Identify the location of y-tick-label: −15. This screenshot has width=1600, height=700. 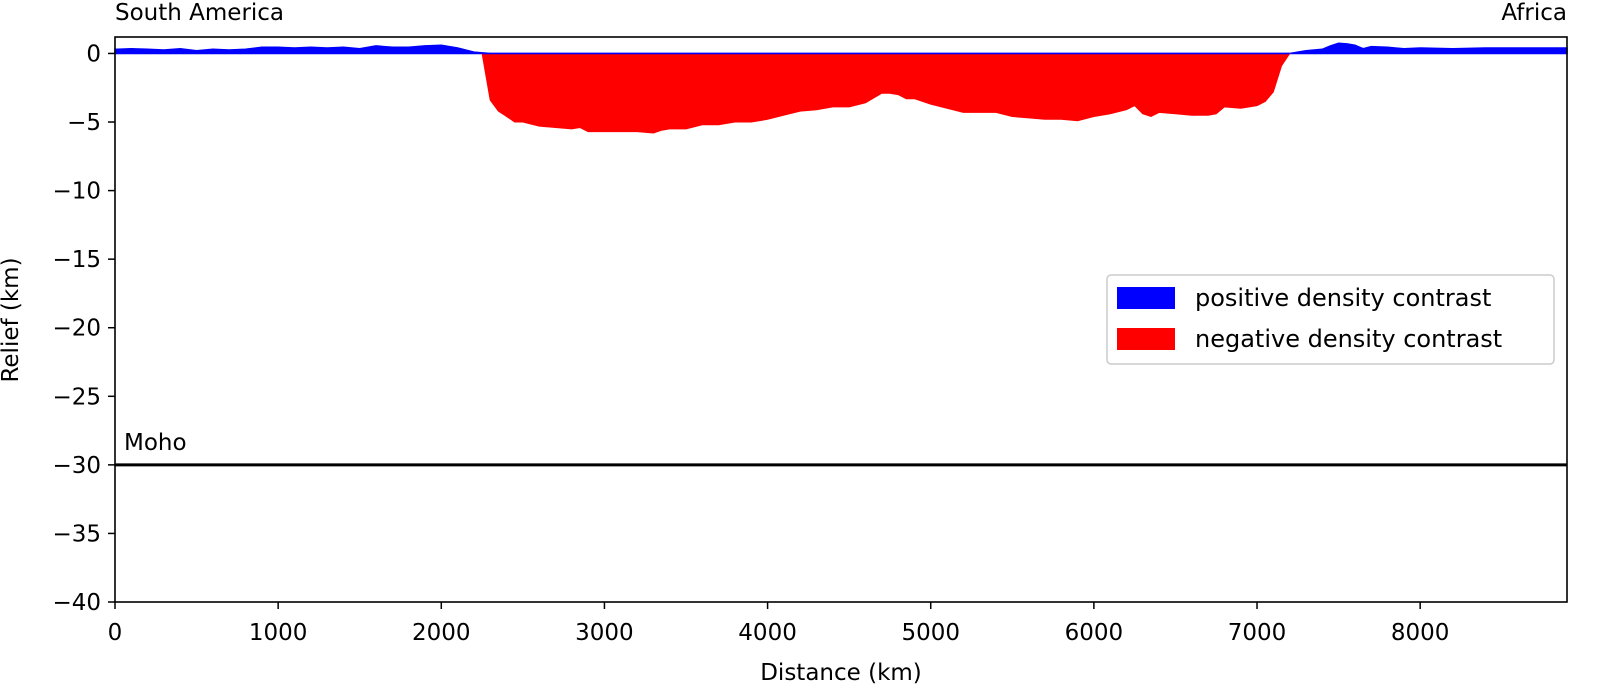
(76, 260).